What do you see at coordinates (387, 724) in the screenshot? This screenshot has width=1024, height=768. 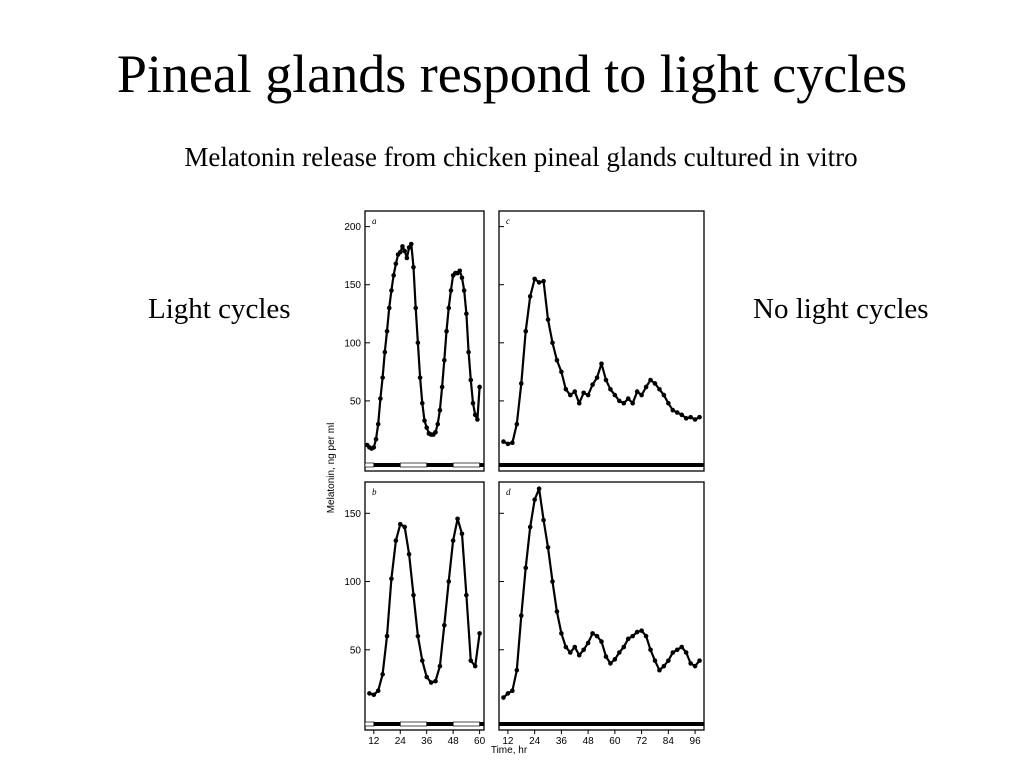 I see `panel-b-dark-bar` at bounding box center [387, 724].